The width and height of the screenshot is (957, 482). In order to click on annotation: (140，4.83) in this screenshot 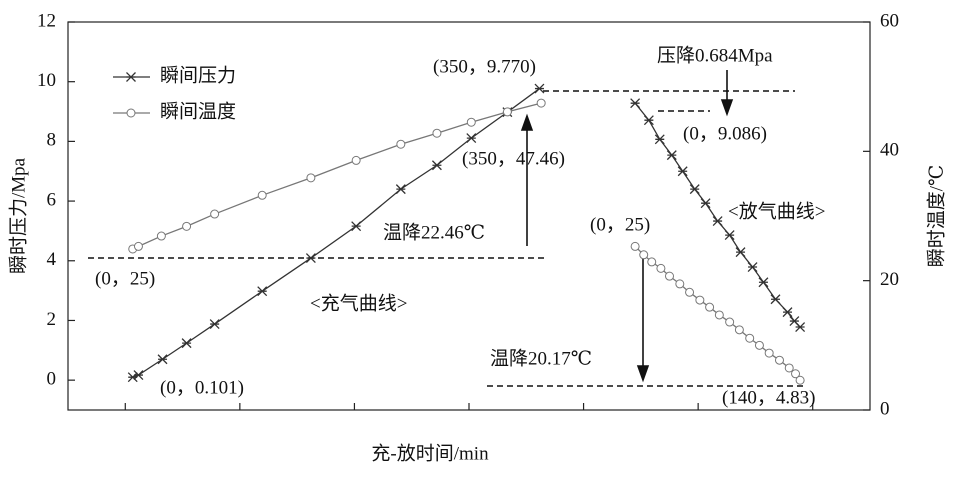, I will do `click(768, 397)`.